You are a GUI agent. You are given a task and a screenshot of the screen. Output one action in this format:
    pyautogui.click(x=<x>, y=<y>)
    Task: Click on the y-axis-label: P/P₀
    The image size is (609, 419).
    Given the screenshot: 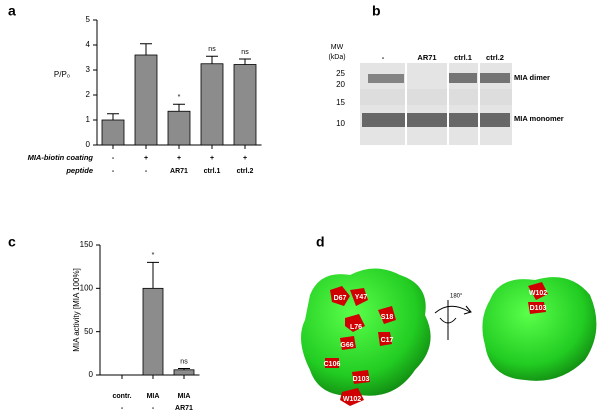 What is the action you would take?
    pyautogui.click(x=62, y=74)
    